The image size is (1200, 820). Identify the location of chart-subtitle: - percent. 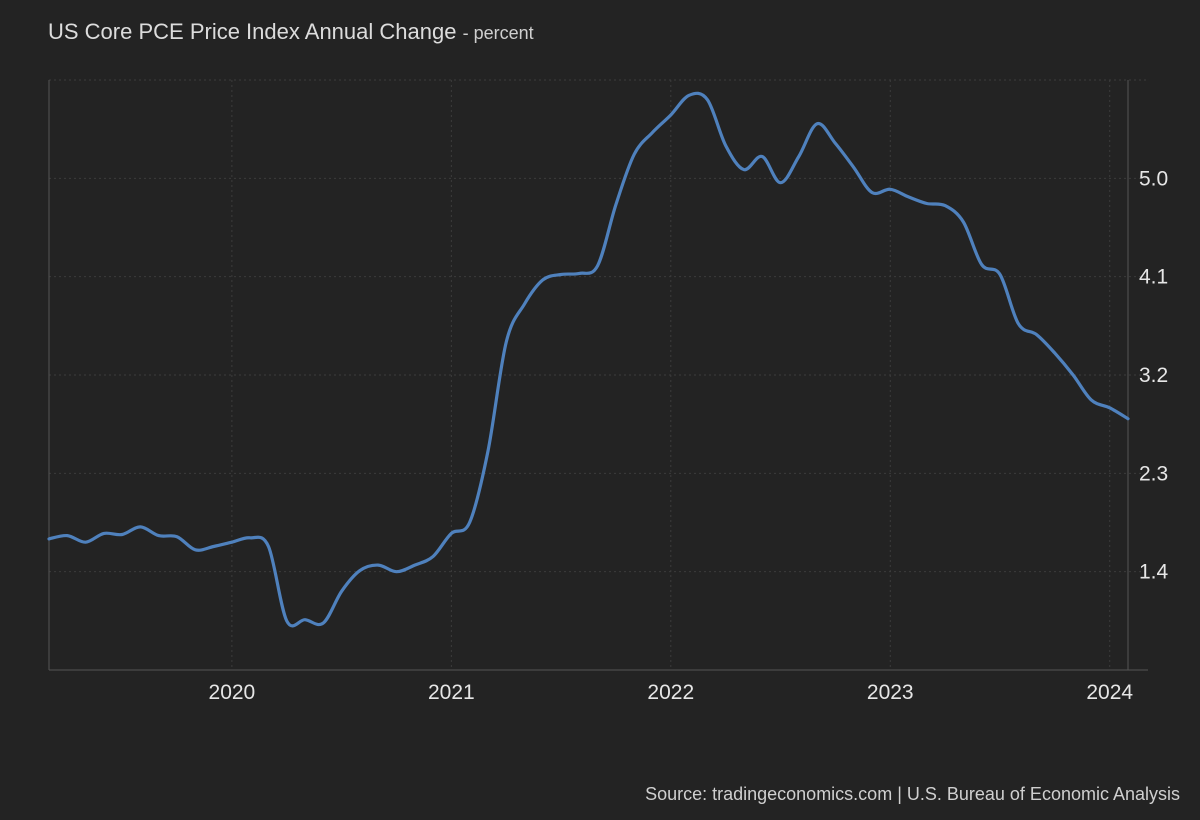
(498, 33).